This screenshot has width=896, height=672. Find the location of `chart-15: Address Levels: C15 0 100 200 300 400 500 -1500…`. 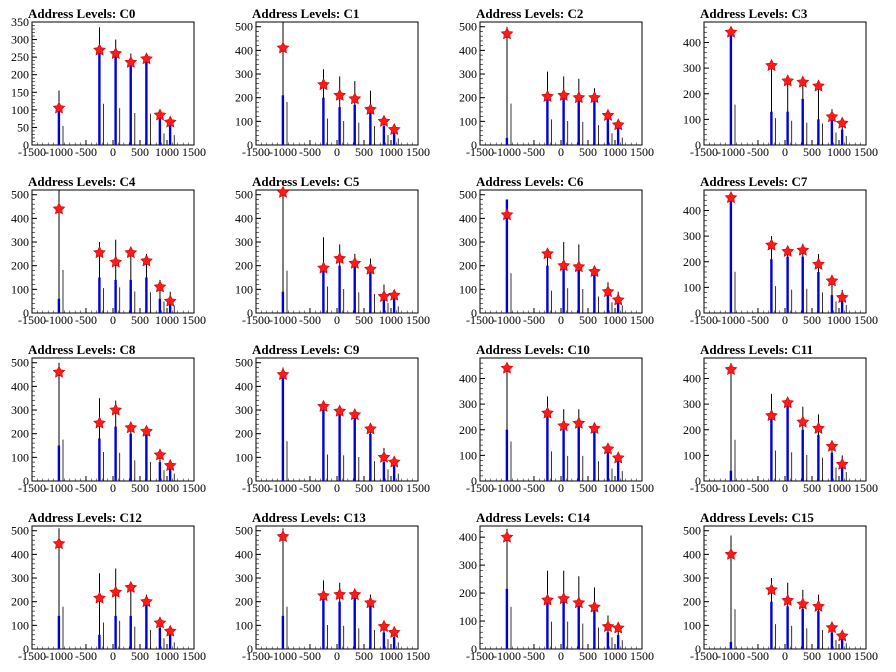

chart-15: Address Levels: C15 0 100 200 300 400 500 -1500… is located at coordinates (780, 586).